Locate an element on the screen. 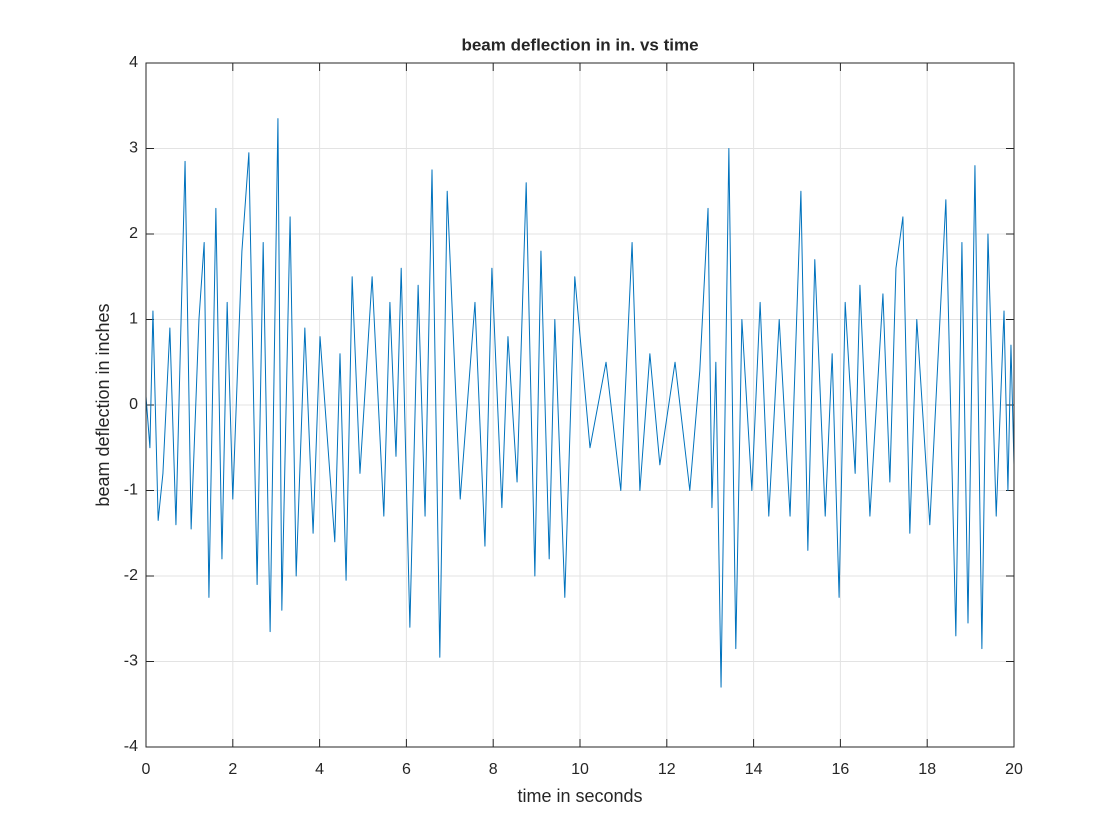 The image size is (1120, 840). x-tick-label: 16 is located at coordinates (841, 769).